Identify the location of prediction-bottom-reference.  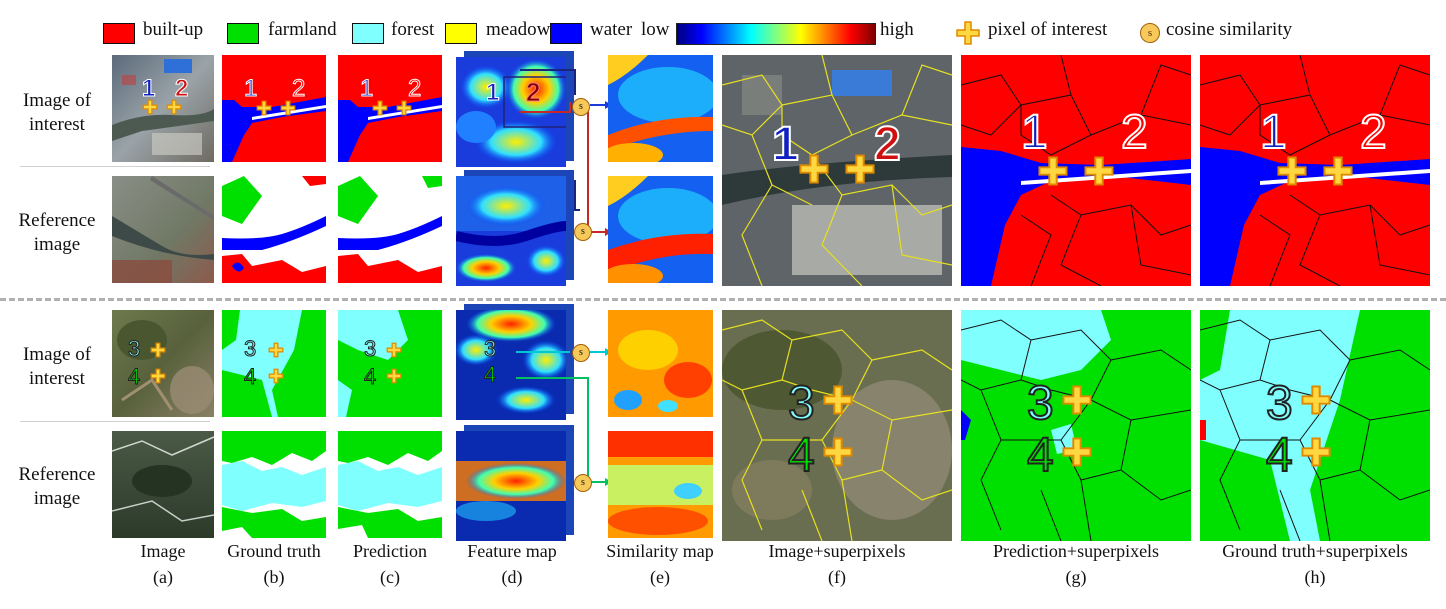
(390, 484).